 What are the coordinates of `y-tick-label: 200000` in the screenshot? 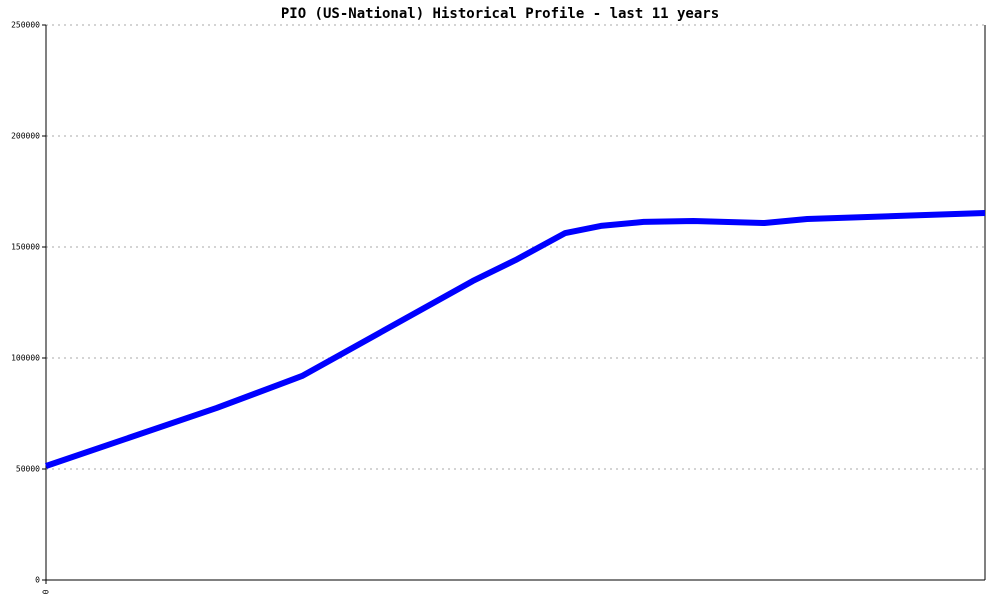 It's located at (25, 136).